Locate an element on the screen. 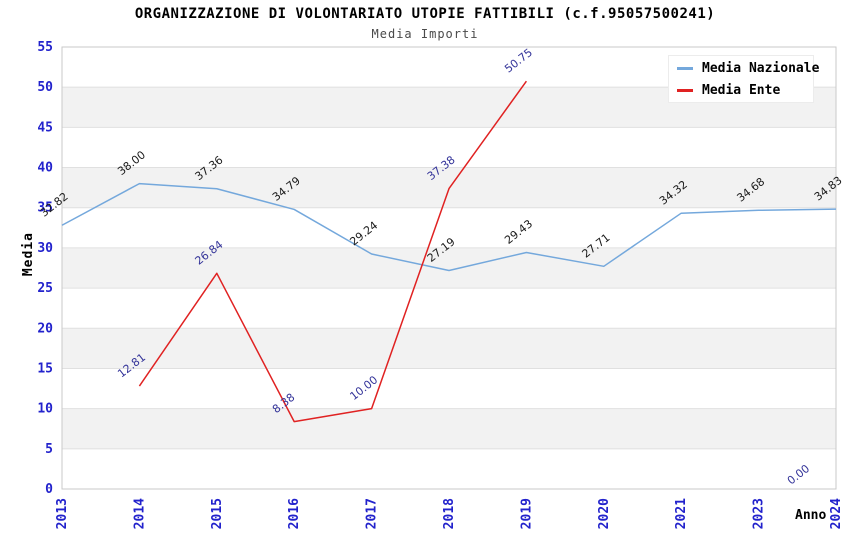 The image size is (850, 550). legend-swatch-nazionale-line-icon is located at coordinates (685, 68).